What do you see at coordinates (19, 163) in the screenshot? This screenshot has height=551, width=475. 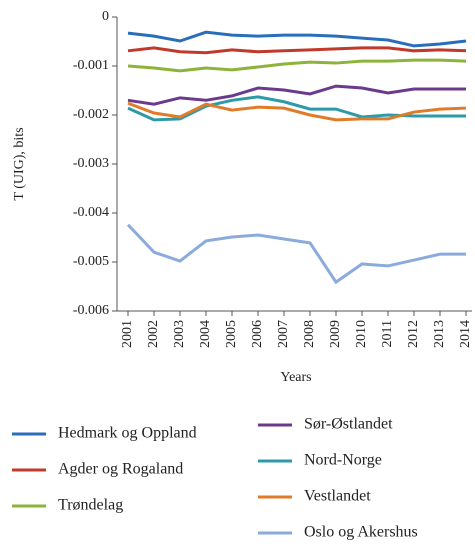 I see `y-axis-label: T (UIG), bits` at bounding box center [19, 163].